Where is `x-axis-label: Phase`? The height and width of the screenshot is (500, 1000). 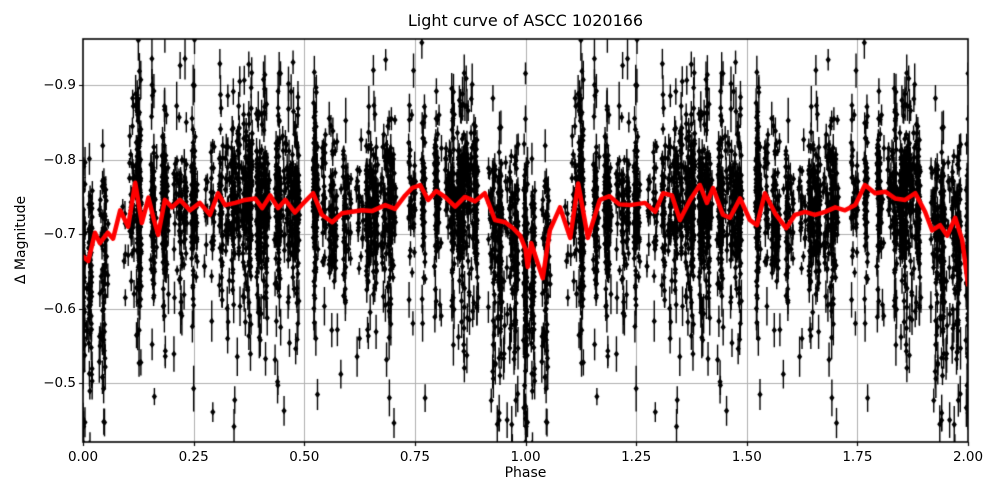
x-axis-label: Phase is located at coordinates (525, 473).